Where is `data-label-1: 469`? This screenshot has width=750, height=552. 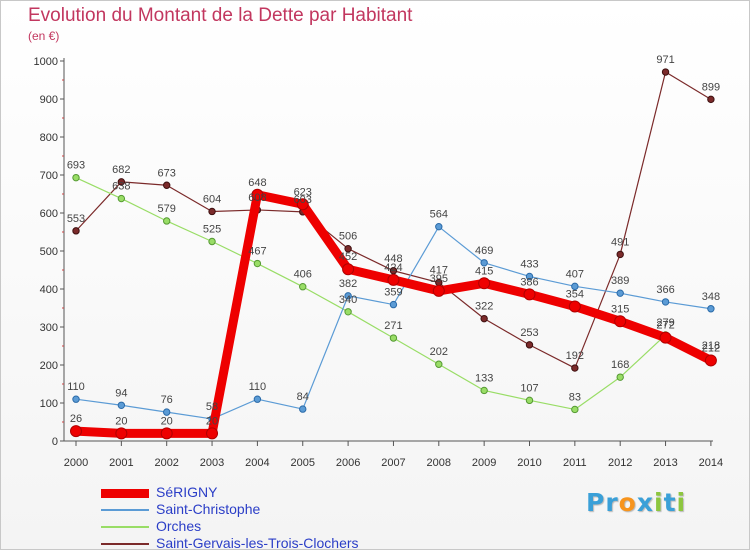 data-label-1: 469 is located at coordinates (484, 251).